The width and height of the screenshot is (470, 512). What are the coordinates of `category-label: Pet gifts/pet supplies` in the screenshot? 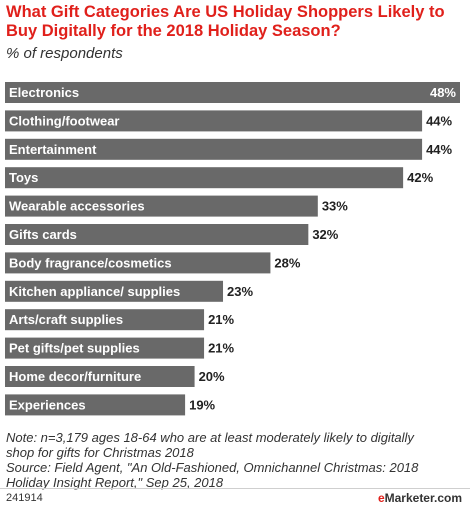 It's located at (74, 348).